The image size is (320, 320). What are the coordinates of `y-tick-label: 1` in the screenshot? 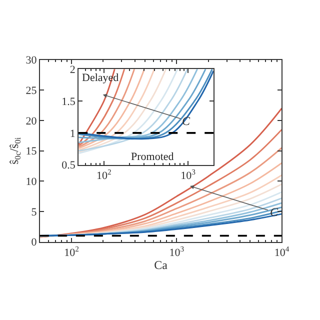 It's located at (73, 134).